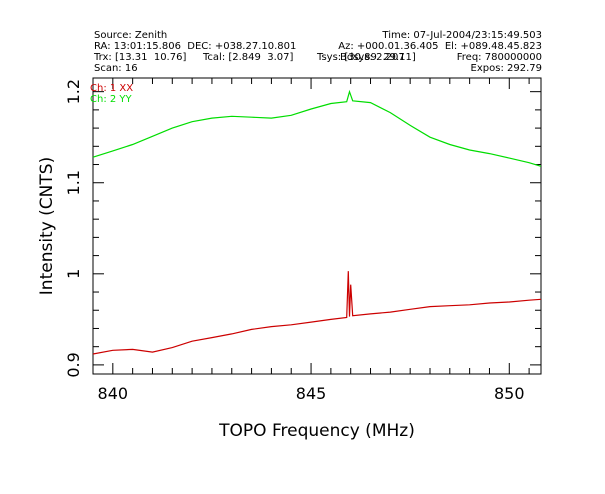 The image size is (605, 494). I want to click on trx-label: Trx: [13.31 10.76], so click(140, 57).